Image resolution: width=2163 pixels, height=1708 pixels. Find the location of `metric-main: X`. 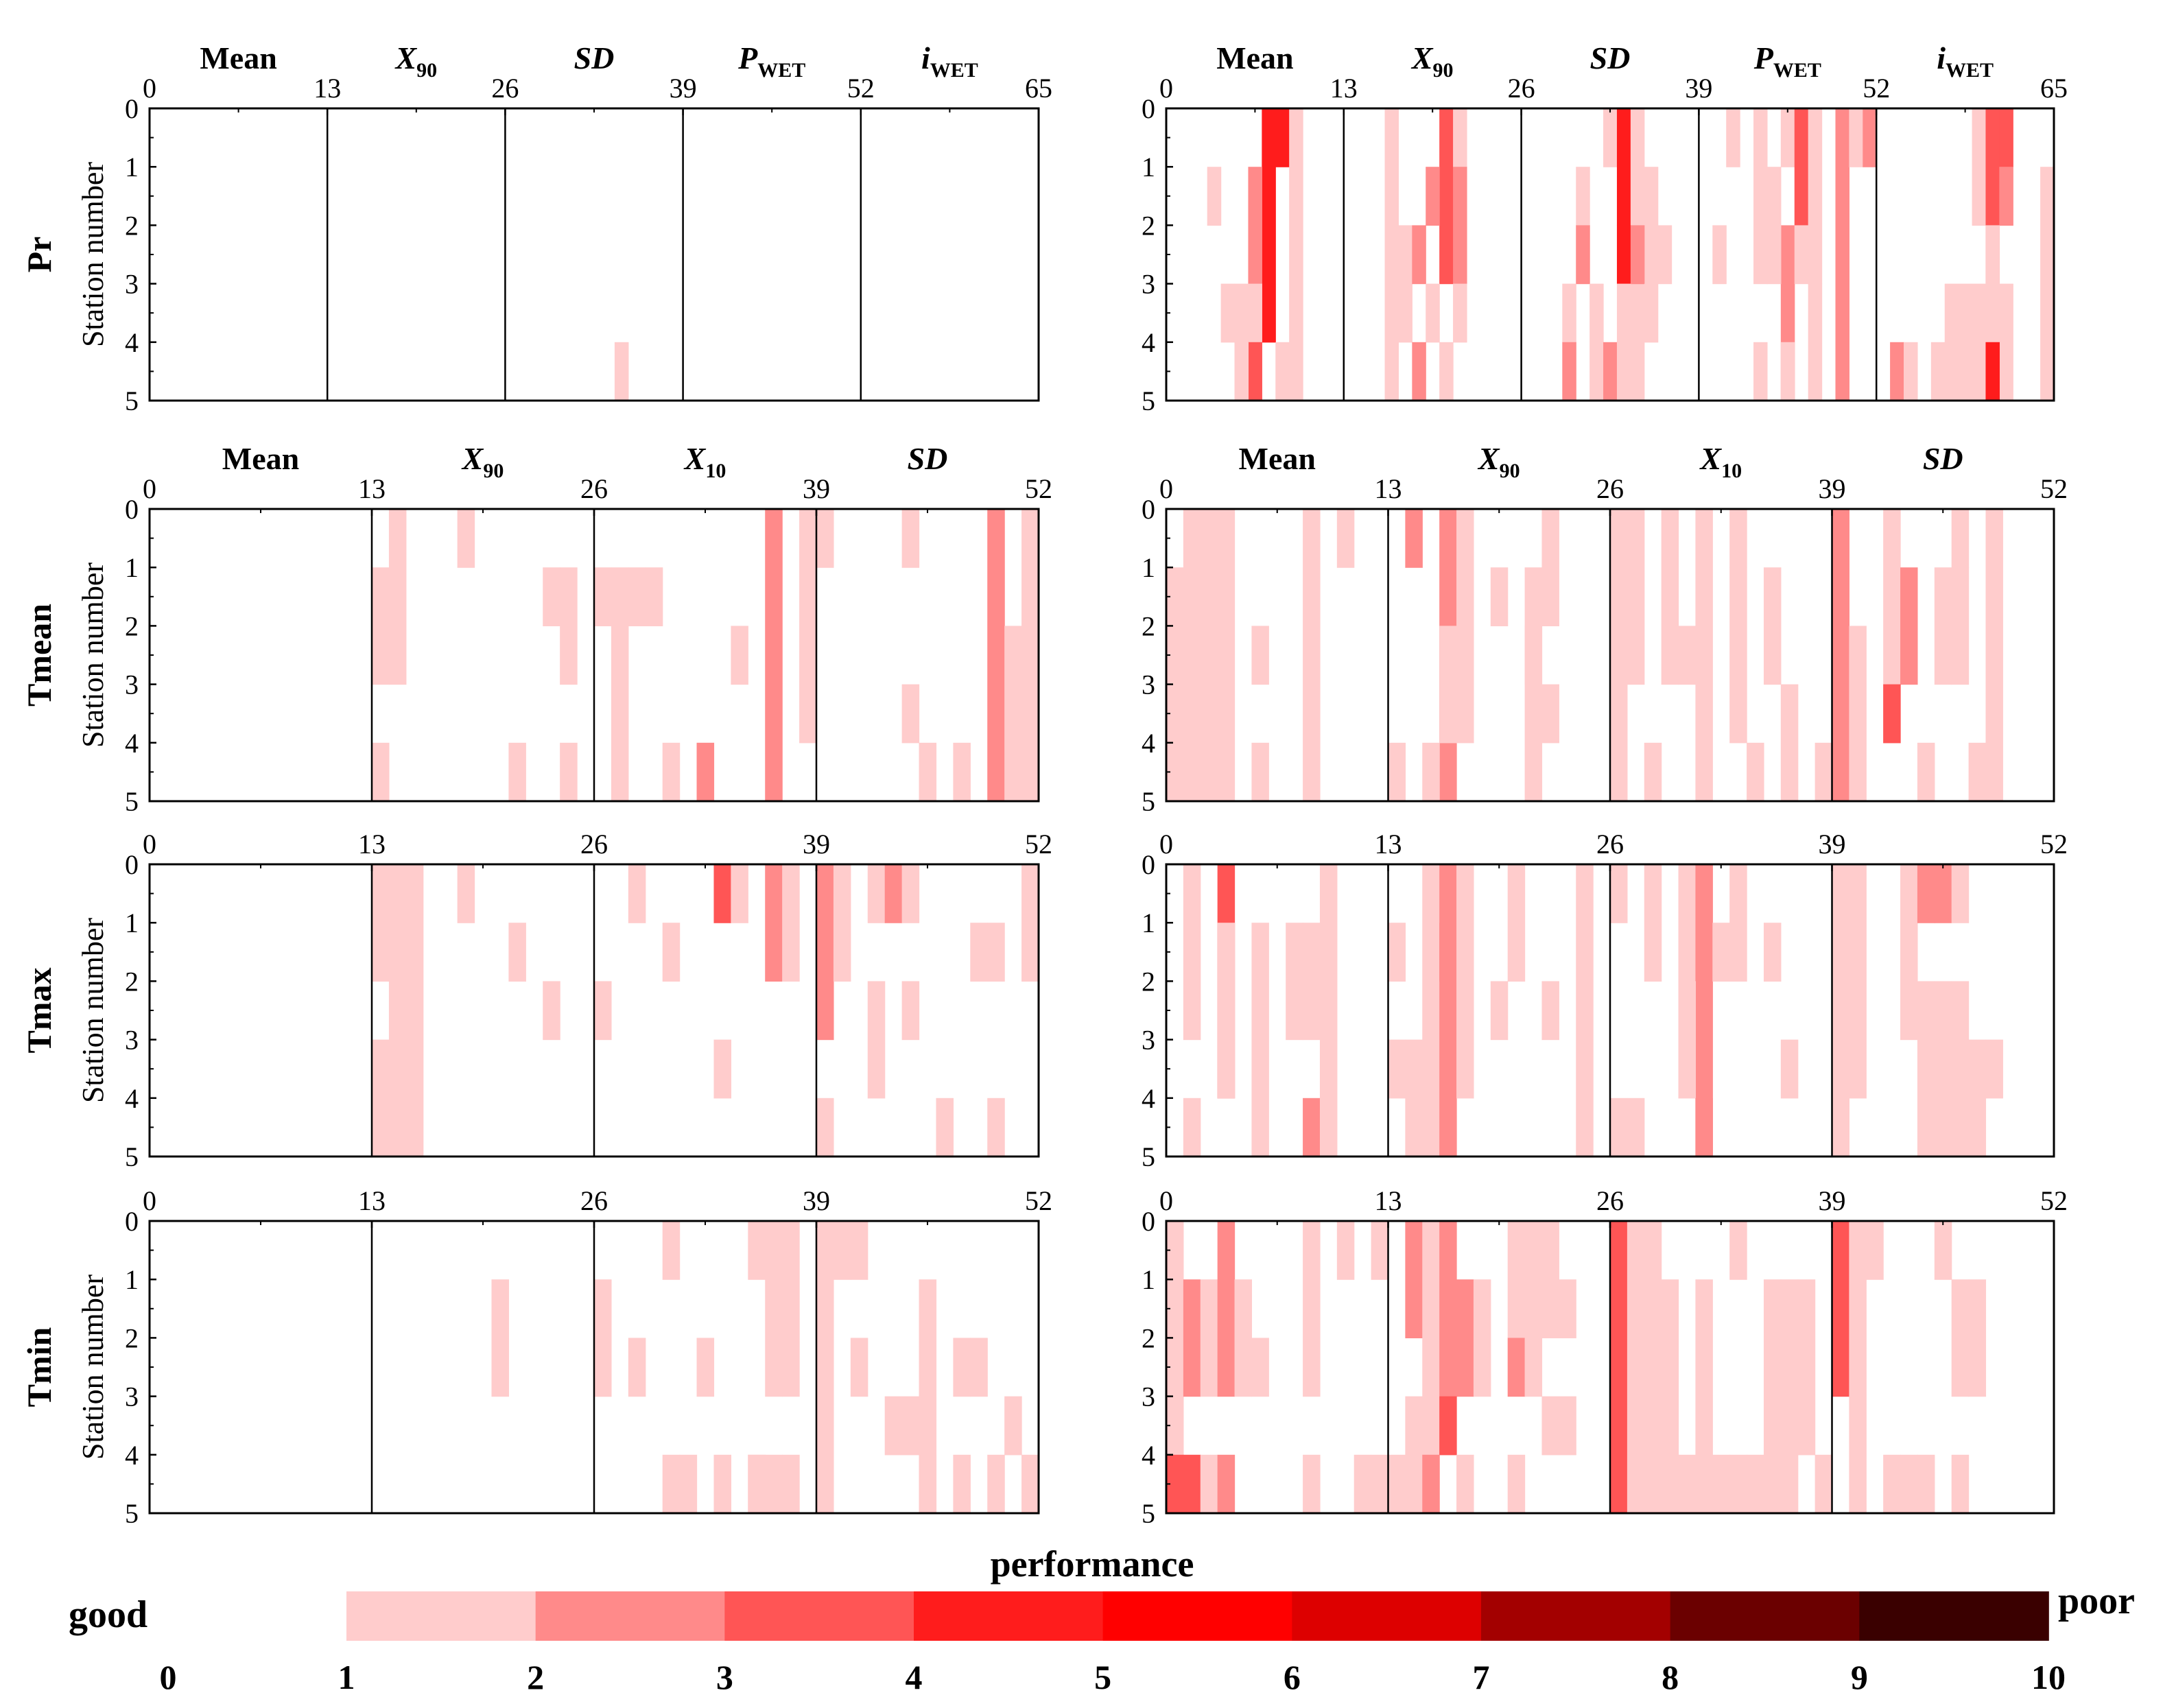

metric-main: X is located at coordinates (1710, 458).